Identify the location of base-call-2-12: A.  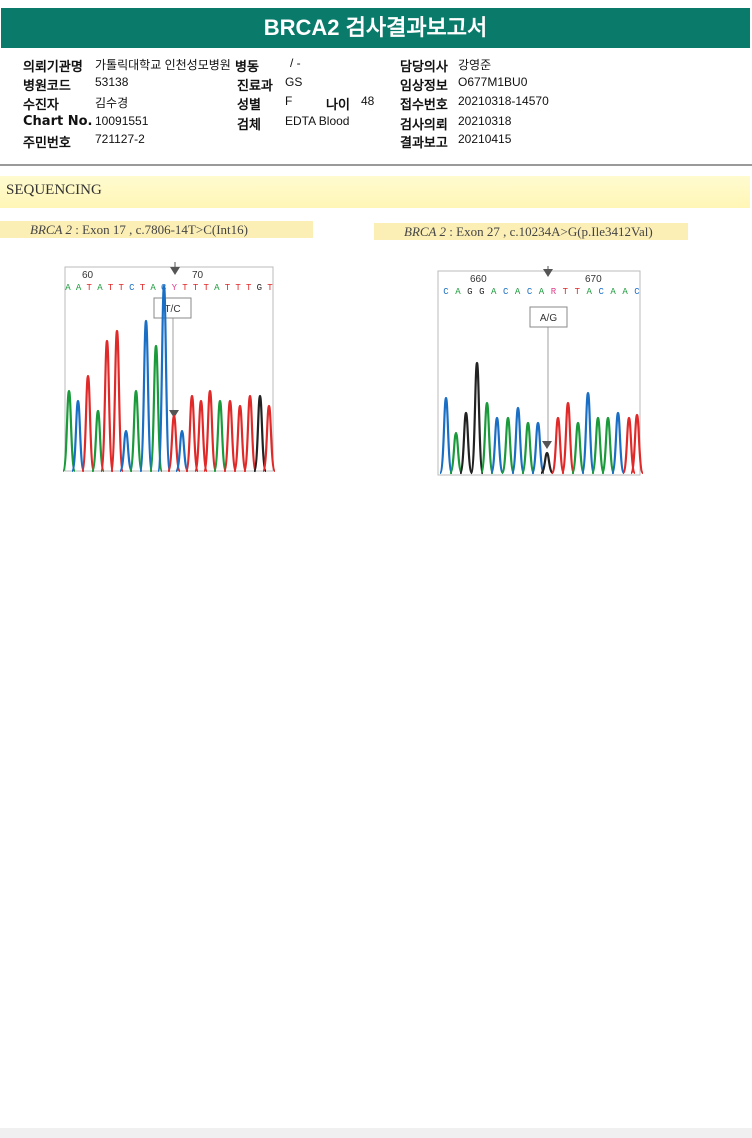
(590, 292).